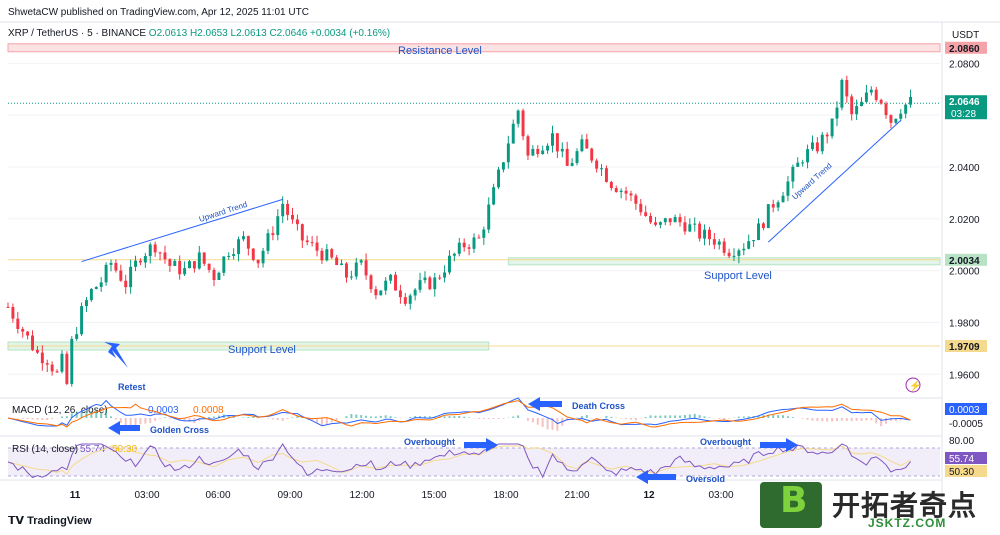  Describe the element at coordinates (913, 385) in the screenshot. I see `alert-flash-icon` at that location.